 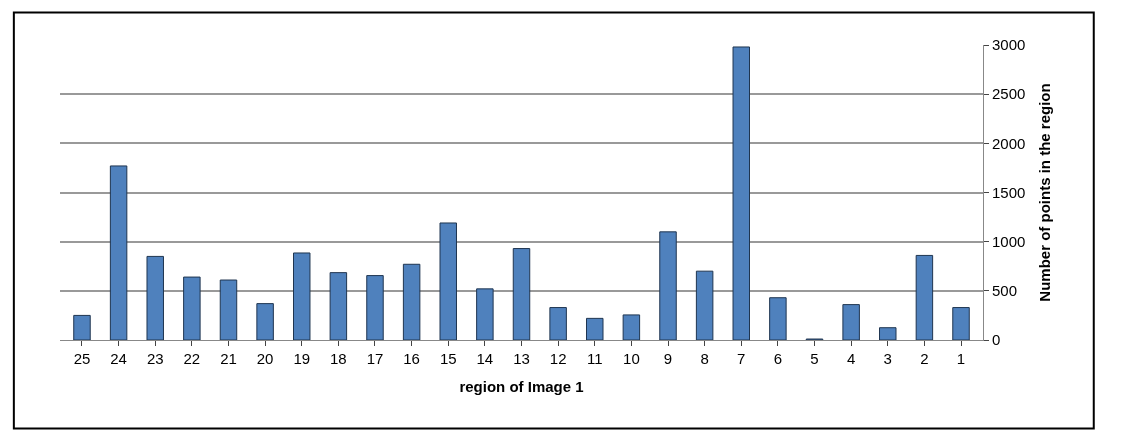 What do you see at coordinates (265, 358) in the screenshot?
I see `x-tick-label: 20` at bounding box center [265, 358].